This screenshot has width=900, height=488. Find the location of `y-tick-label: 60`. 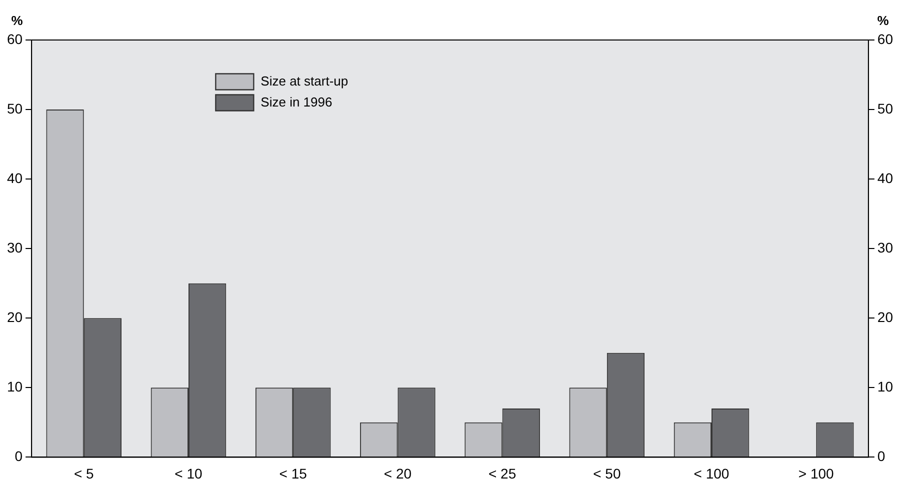

y-tick-label: 60 is located at coordinates (14, 38).